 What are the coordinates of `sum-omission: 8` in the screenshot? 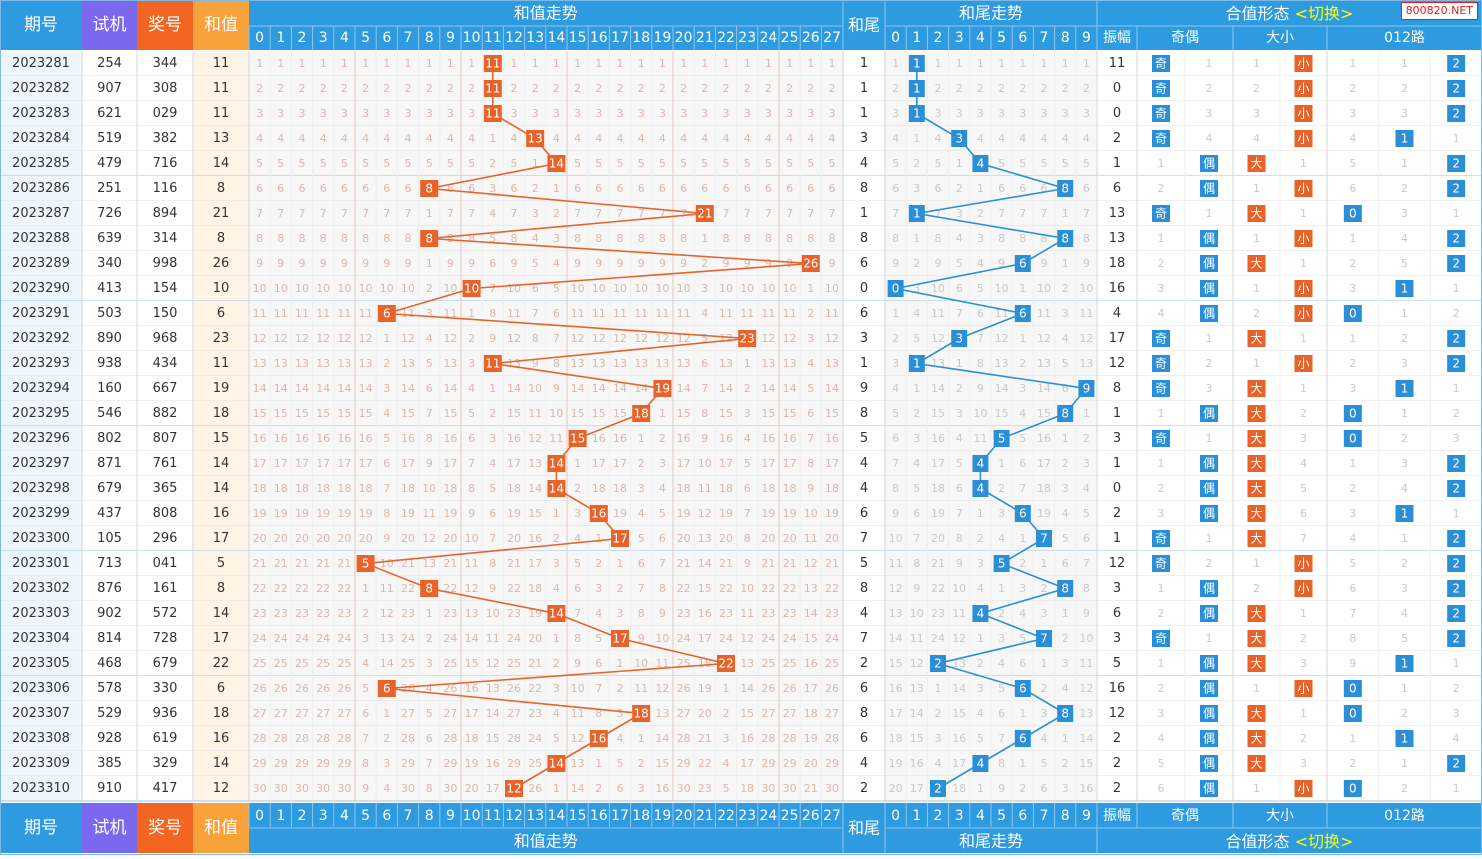 It's located at (641, 613).